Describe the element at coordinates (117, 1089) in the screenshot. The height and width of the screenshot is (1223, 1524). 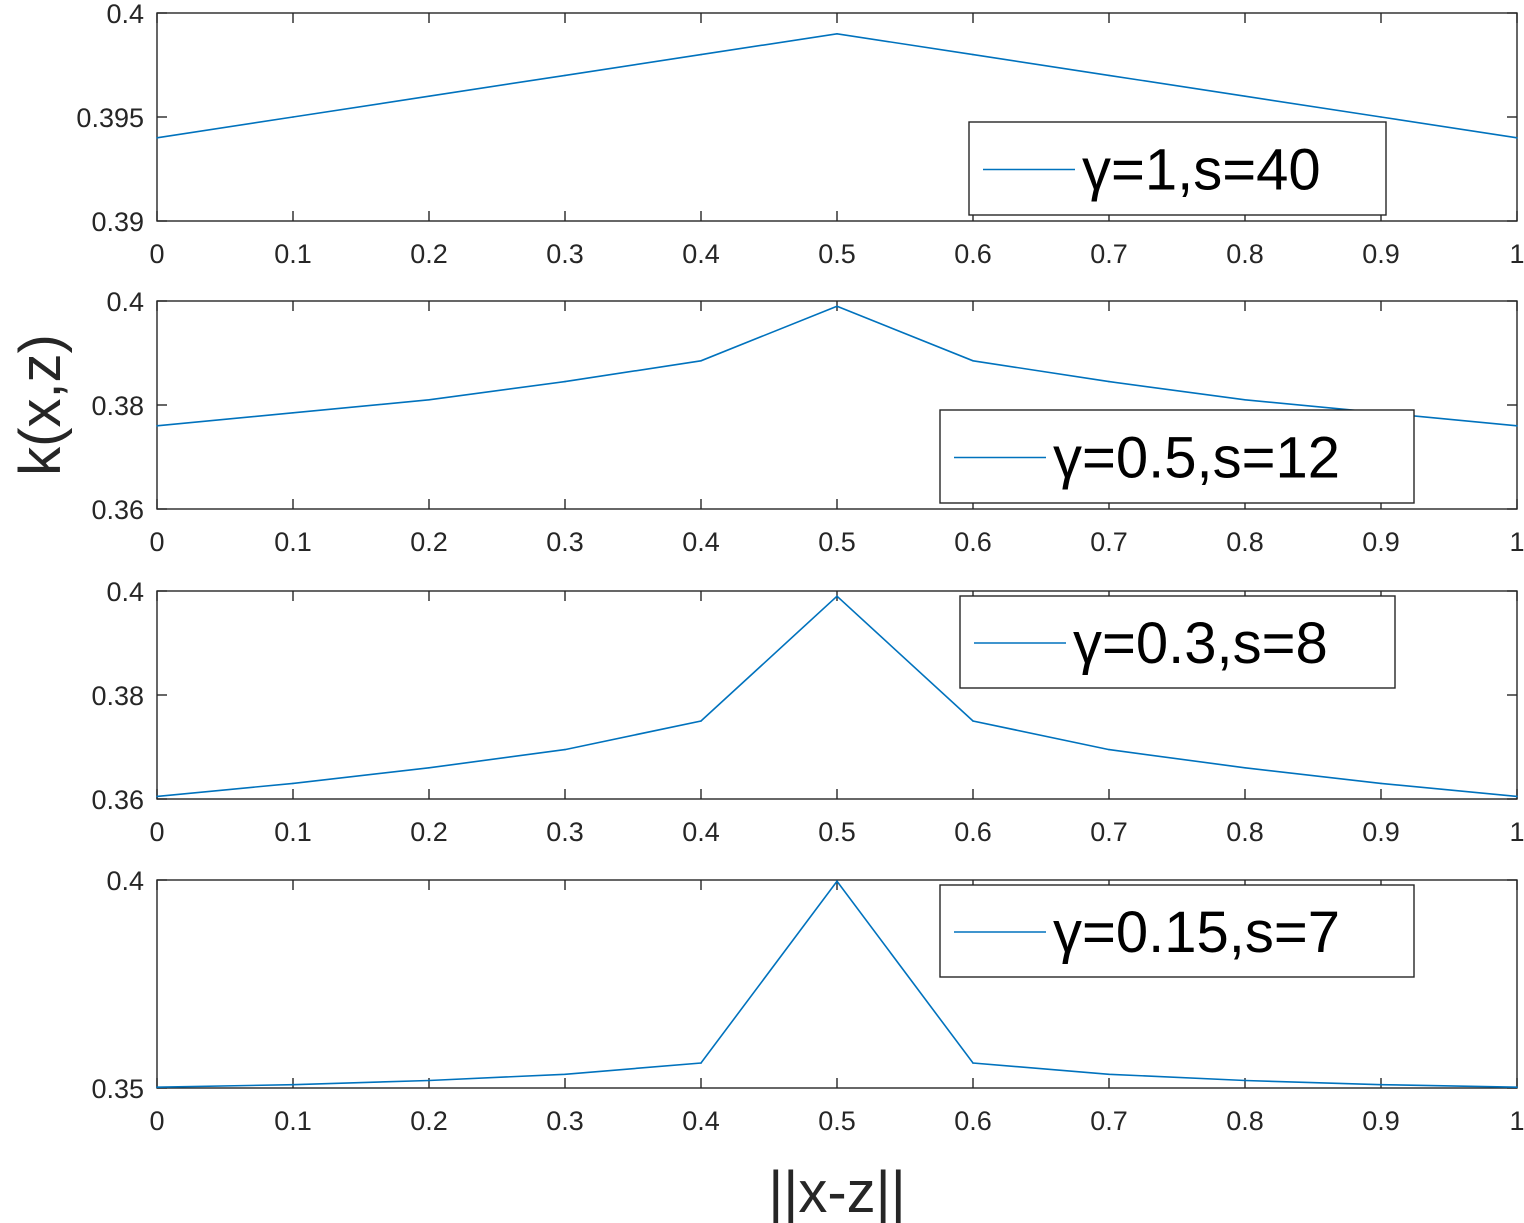
I see `y-tick-label: 0.35` at that location.